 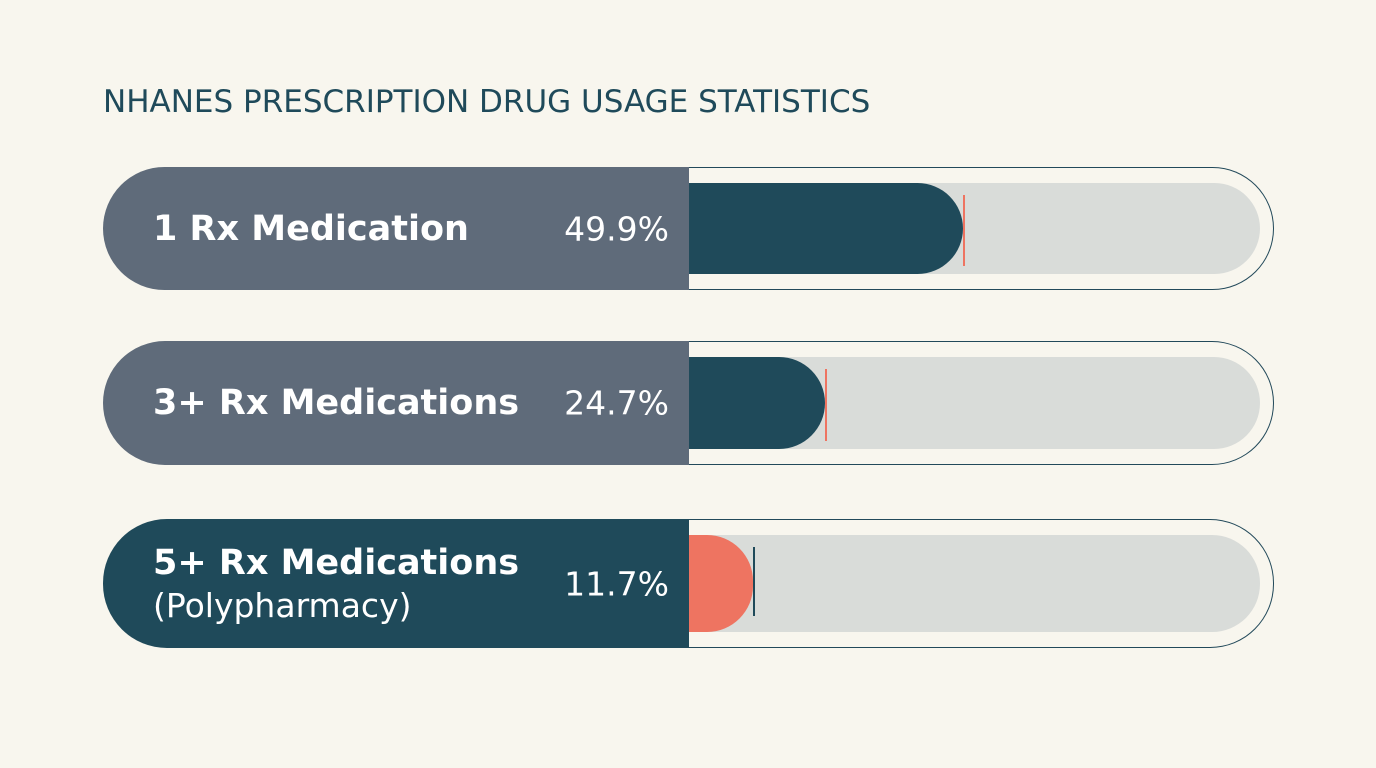 I want to click on category-label-sub: (Polypharmacy), so click(x=282, y=605).